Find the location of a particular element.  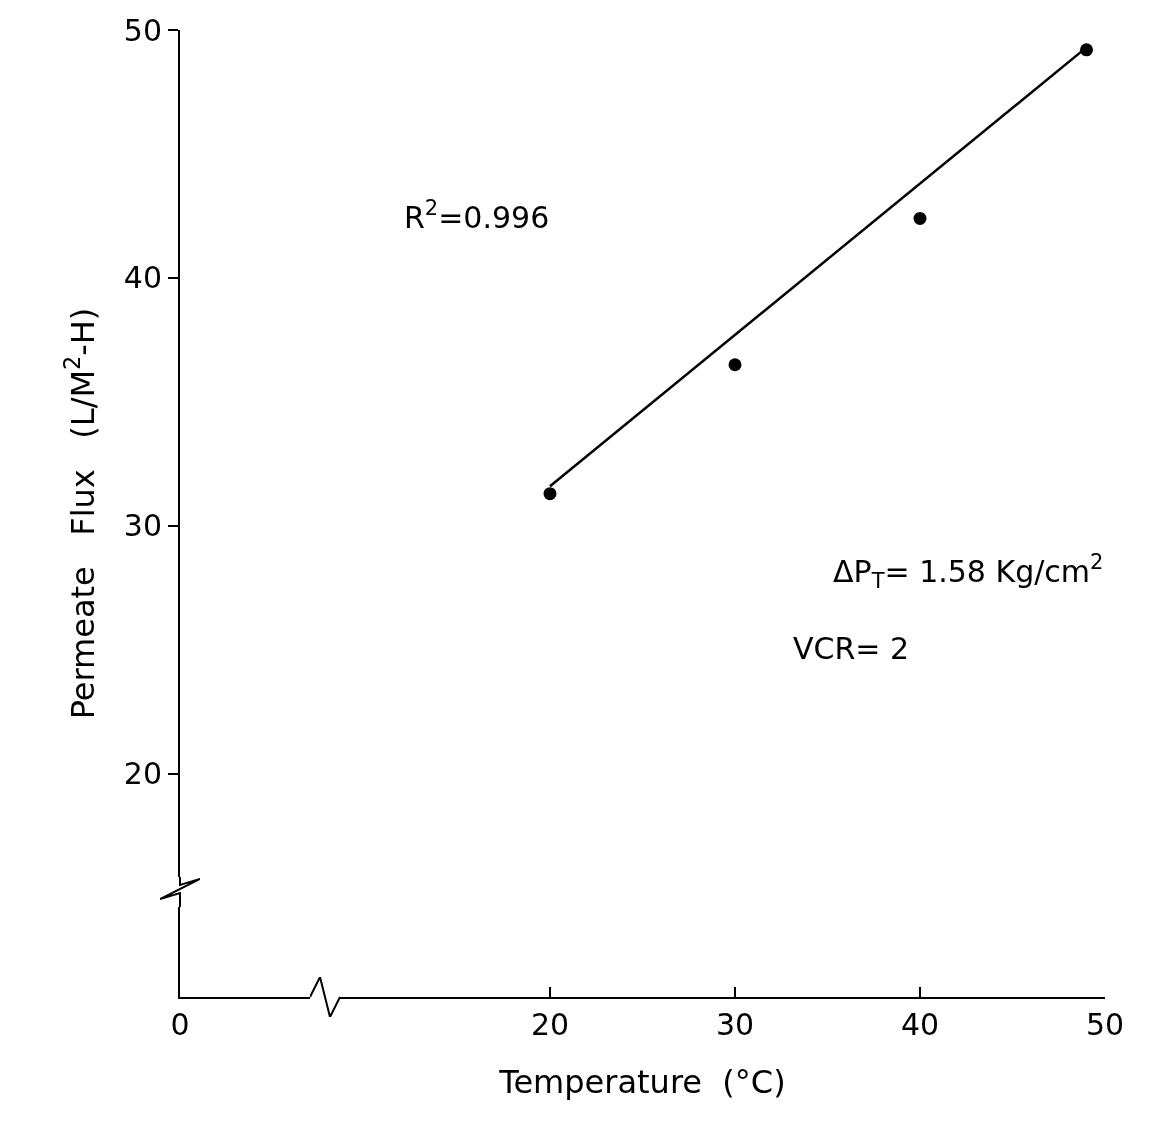

annotation: R$^{2}$=0.996 is located at coordinates (477, 215).